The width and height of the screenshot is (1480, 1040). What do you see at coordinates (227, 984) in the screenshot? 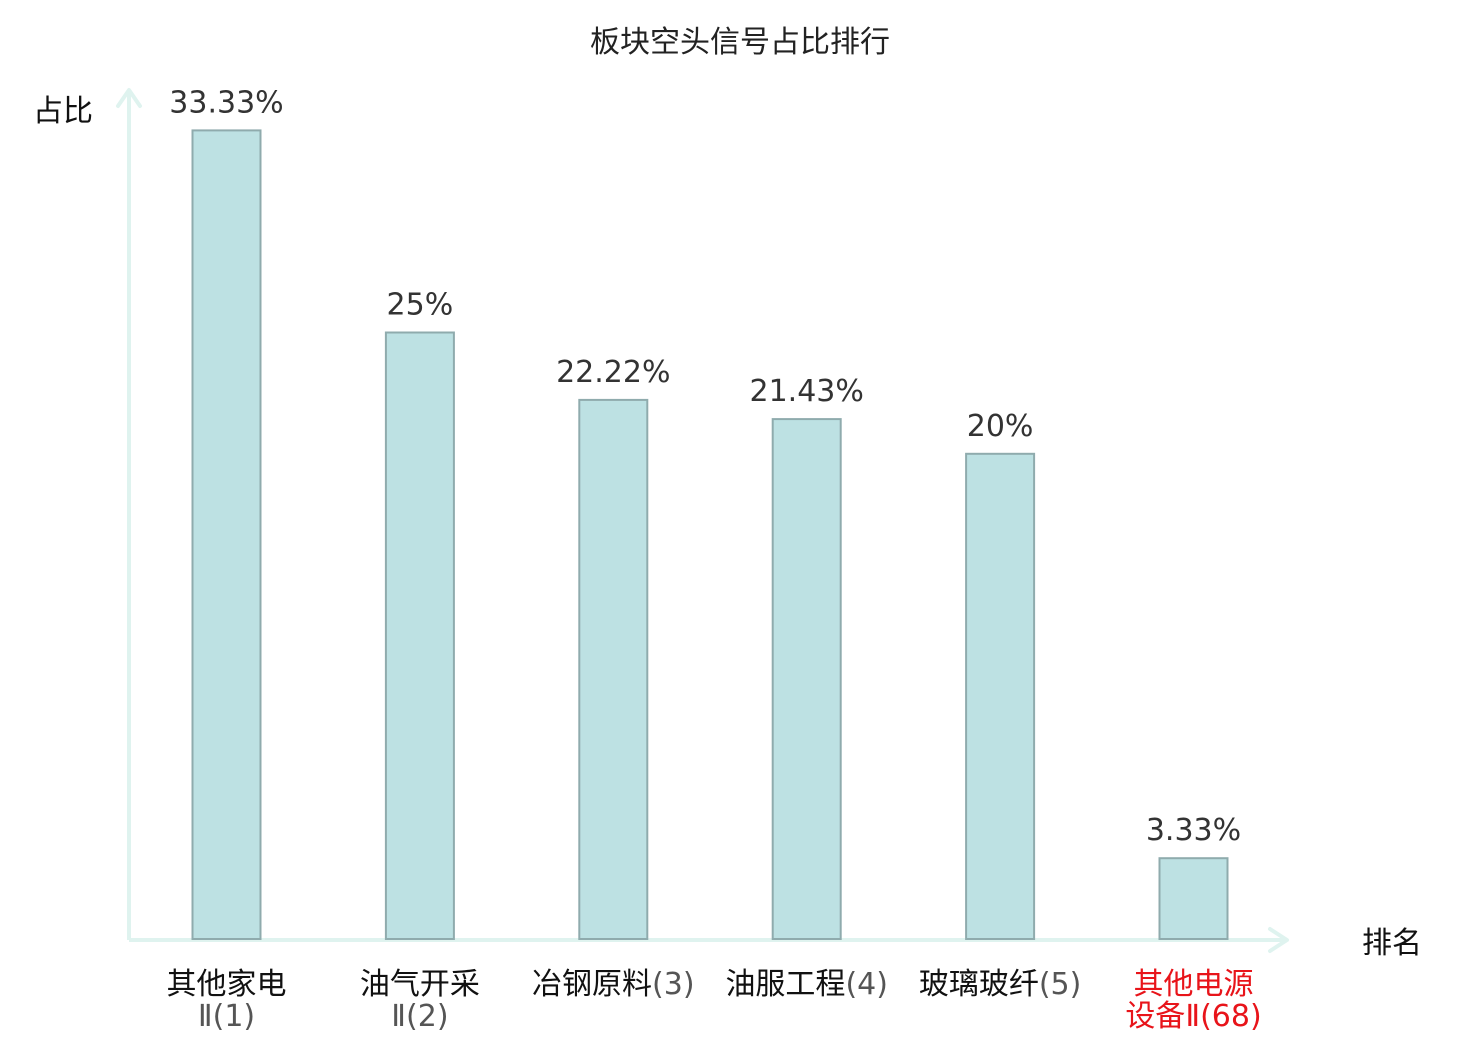
I see `x-tick-label-name: 其他家电` at bounding box center [227, 984].